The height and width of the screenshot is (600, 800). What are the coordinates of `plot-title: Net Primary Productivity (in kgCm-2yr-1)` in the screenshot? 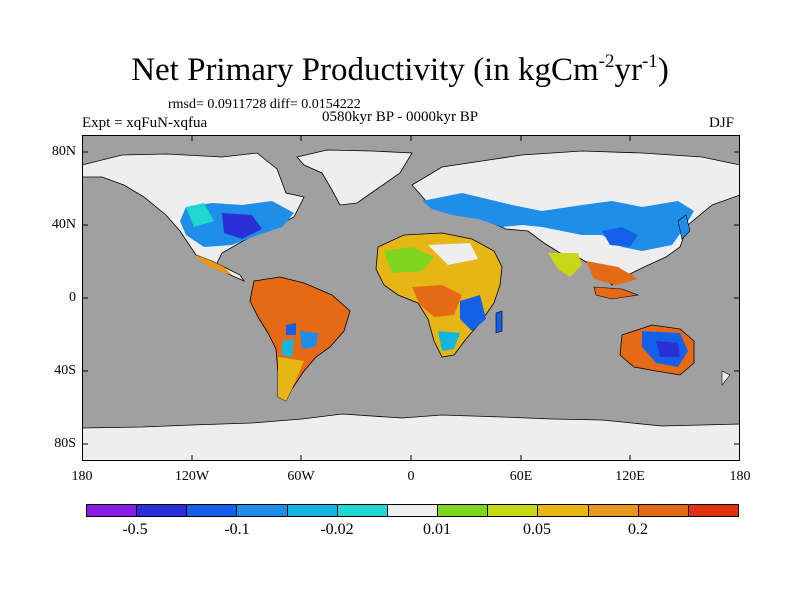 It's located at (400, 69).